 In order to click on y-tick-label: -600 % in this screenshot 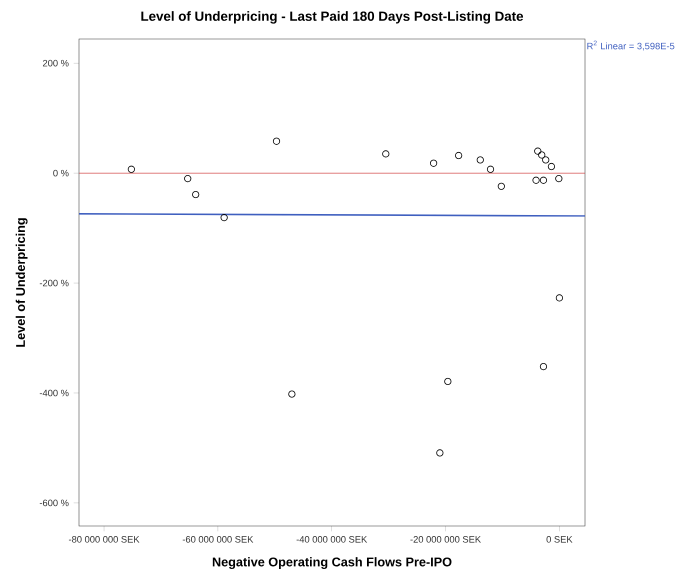, I will do `click(54, 503)`.